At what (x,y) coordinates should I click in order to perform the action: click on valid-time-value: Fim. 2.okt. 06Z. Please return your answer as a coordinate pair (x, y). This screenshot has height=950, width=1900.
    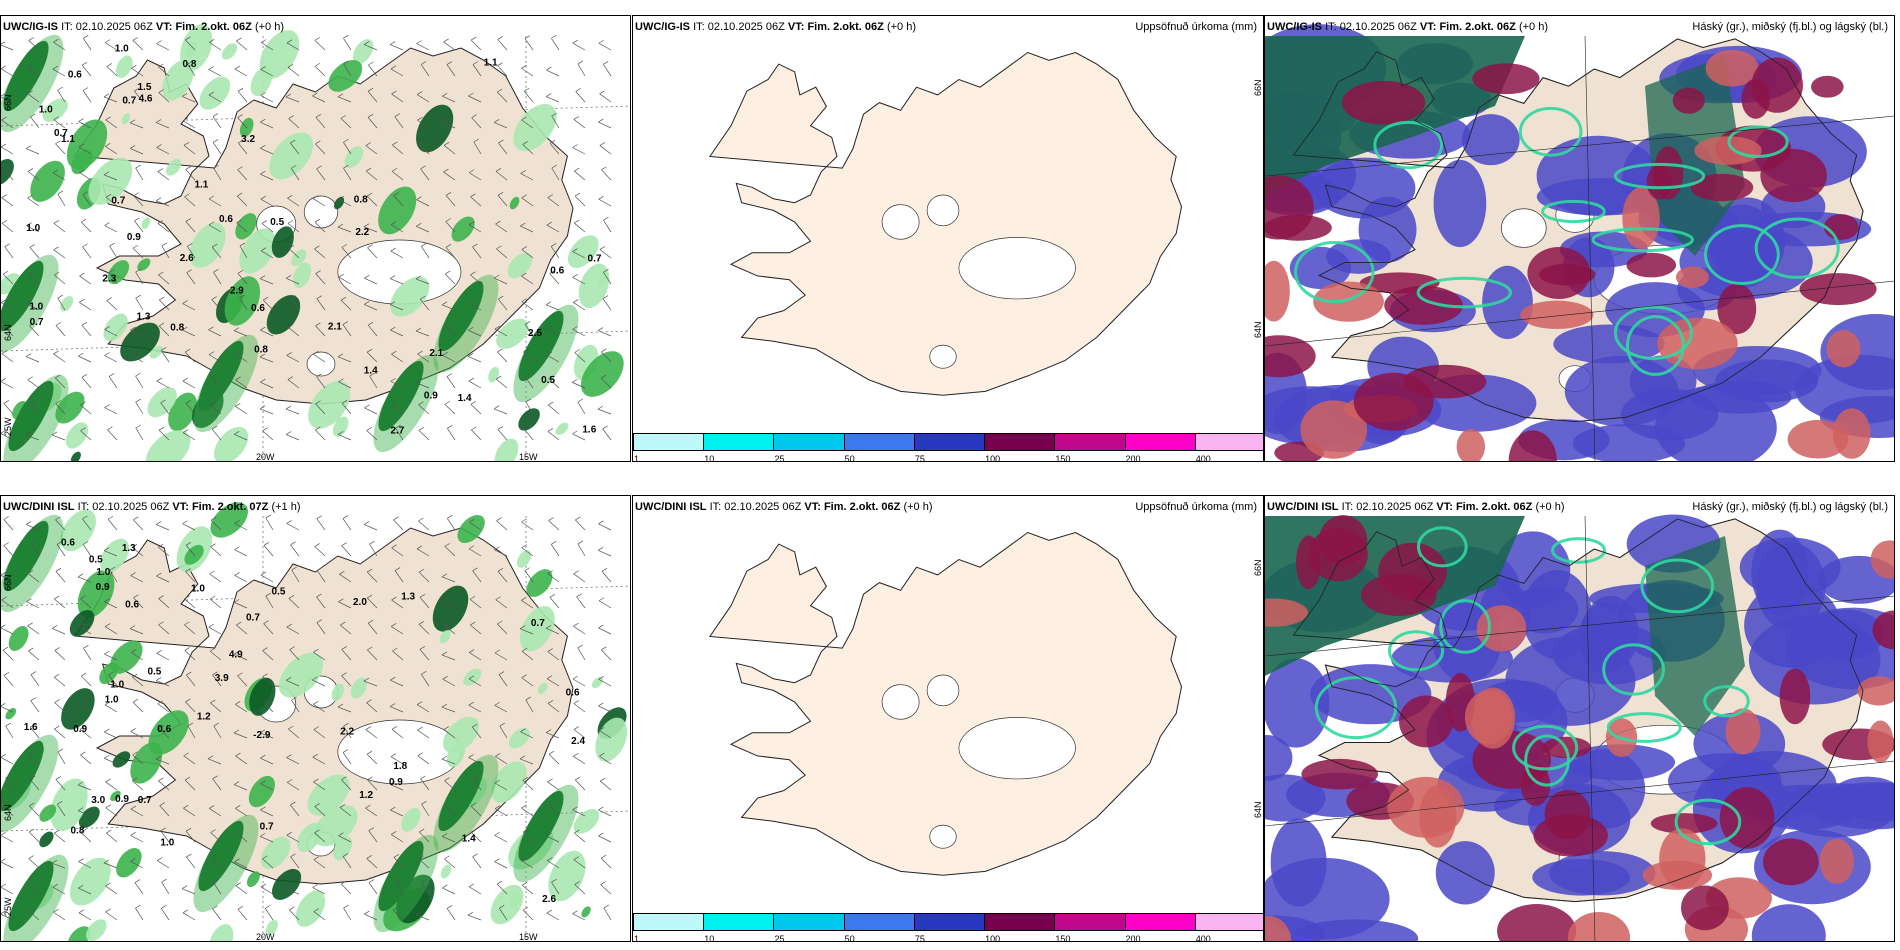
    Looking at the image, I should click on (1494, 507).